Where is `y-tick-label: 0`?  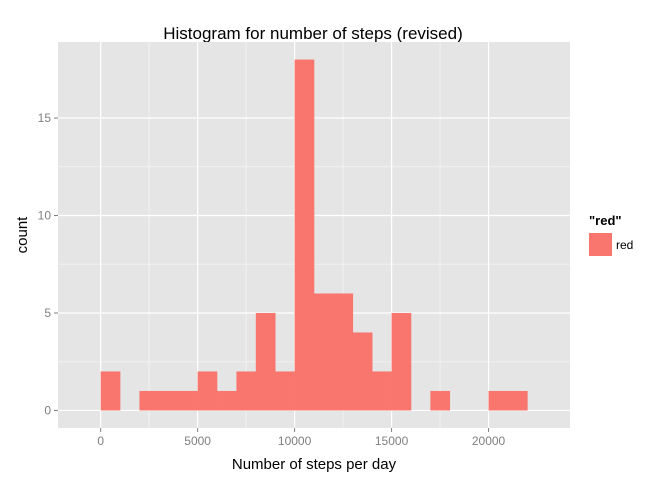
y-tick-label: 0 is located at coordinates (47, 410).